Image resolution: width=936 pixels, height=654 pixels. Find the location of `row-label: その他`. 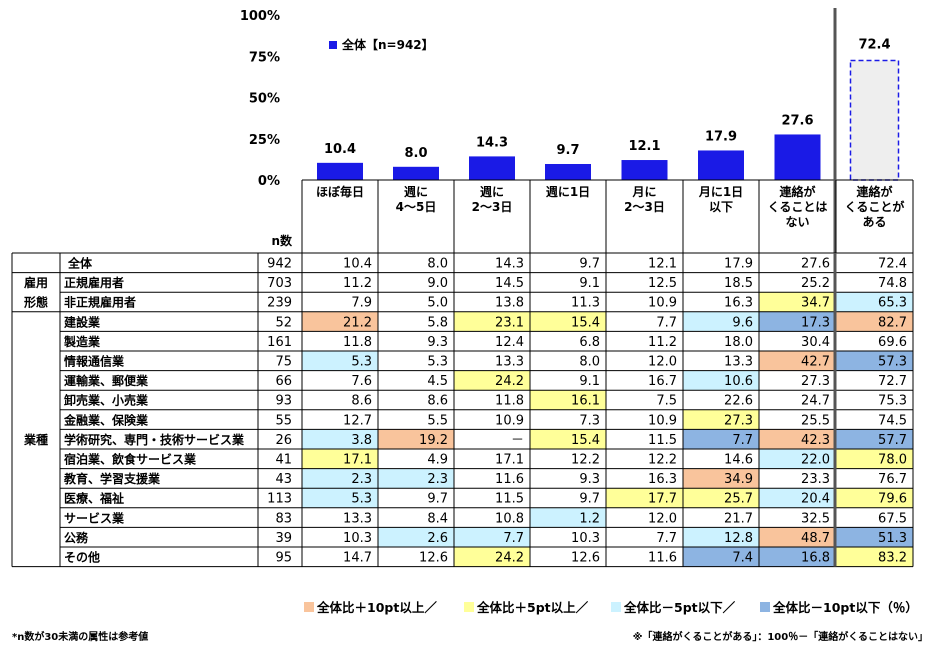

row-label: その他 is located at coordinates (82, 557).